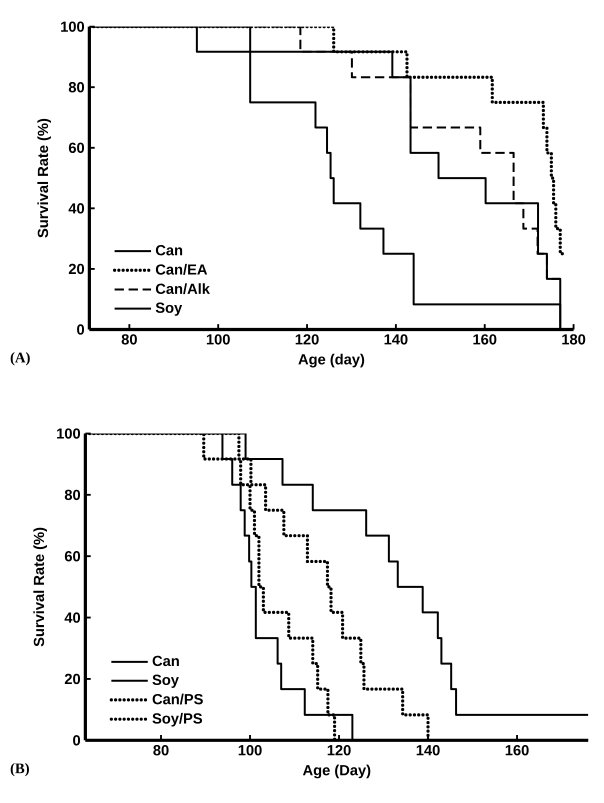 This screenshot has height=803, width=604. I want to click on legend-label: Can/PS, so click(177, 699).